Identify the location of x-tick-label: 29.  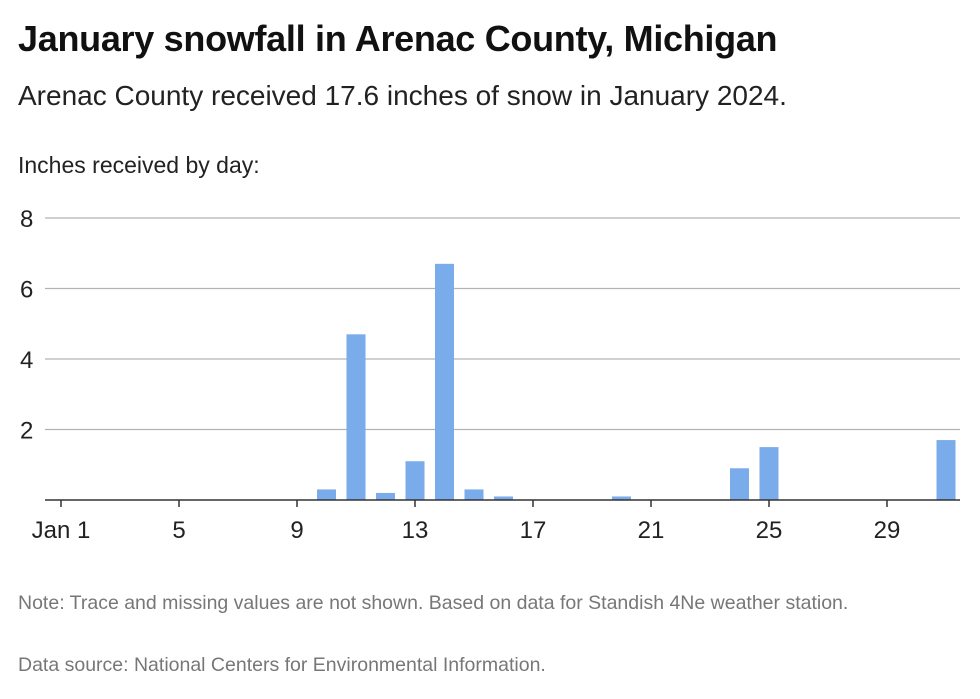
(887, 530).